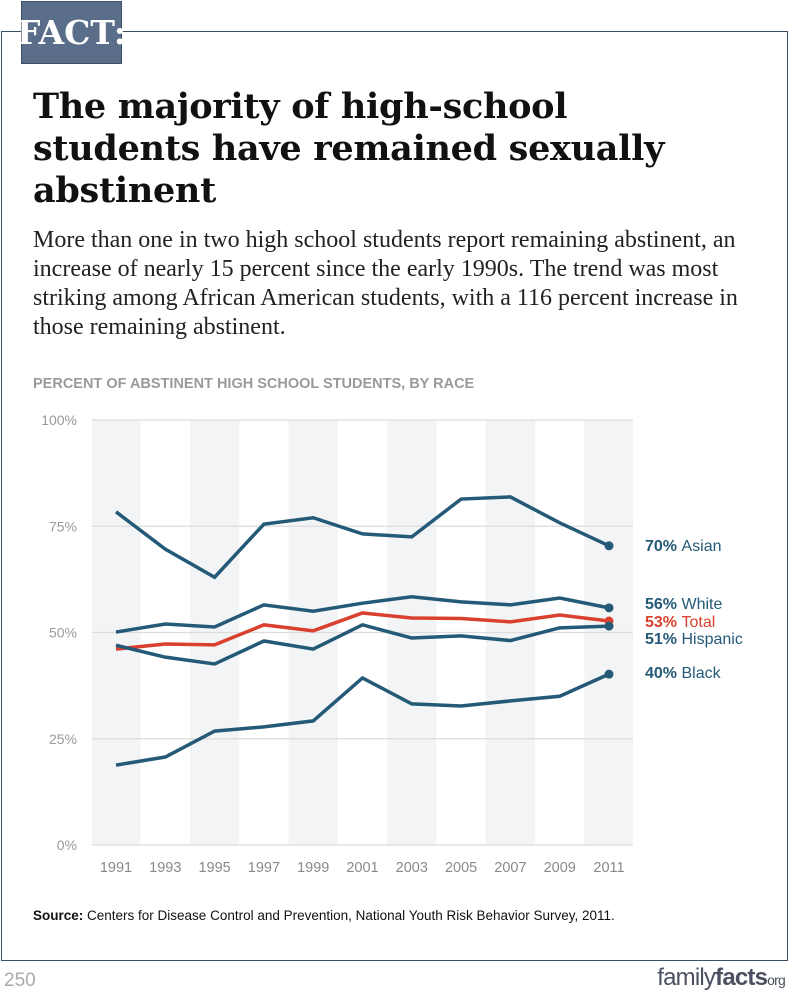 The image size is (789, 996). I want to click on series-line-hispanic, so click(362, 644).